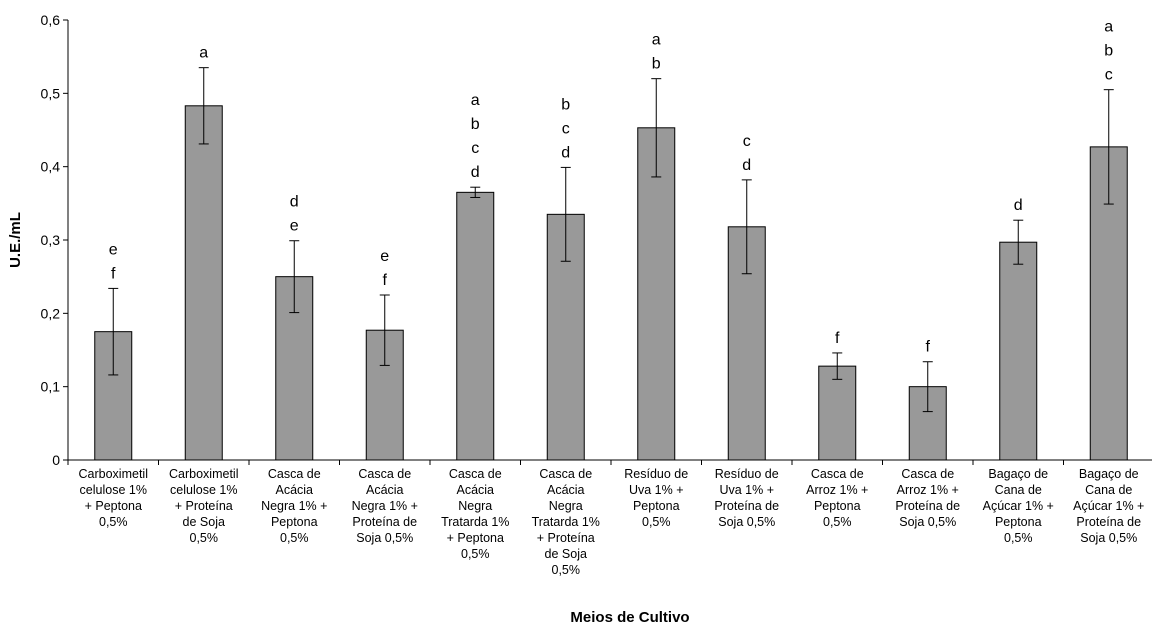 The width and height of the screenshot is (1152, 629). I want to click on y-tick-label: 0, so click(56, 460).